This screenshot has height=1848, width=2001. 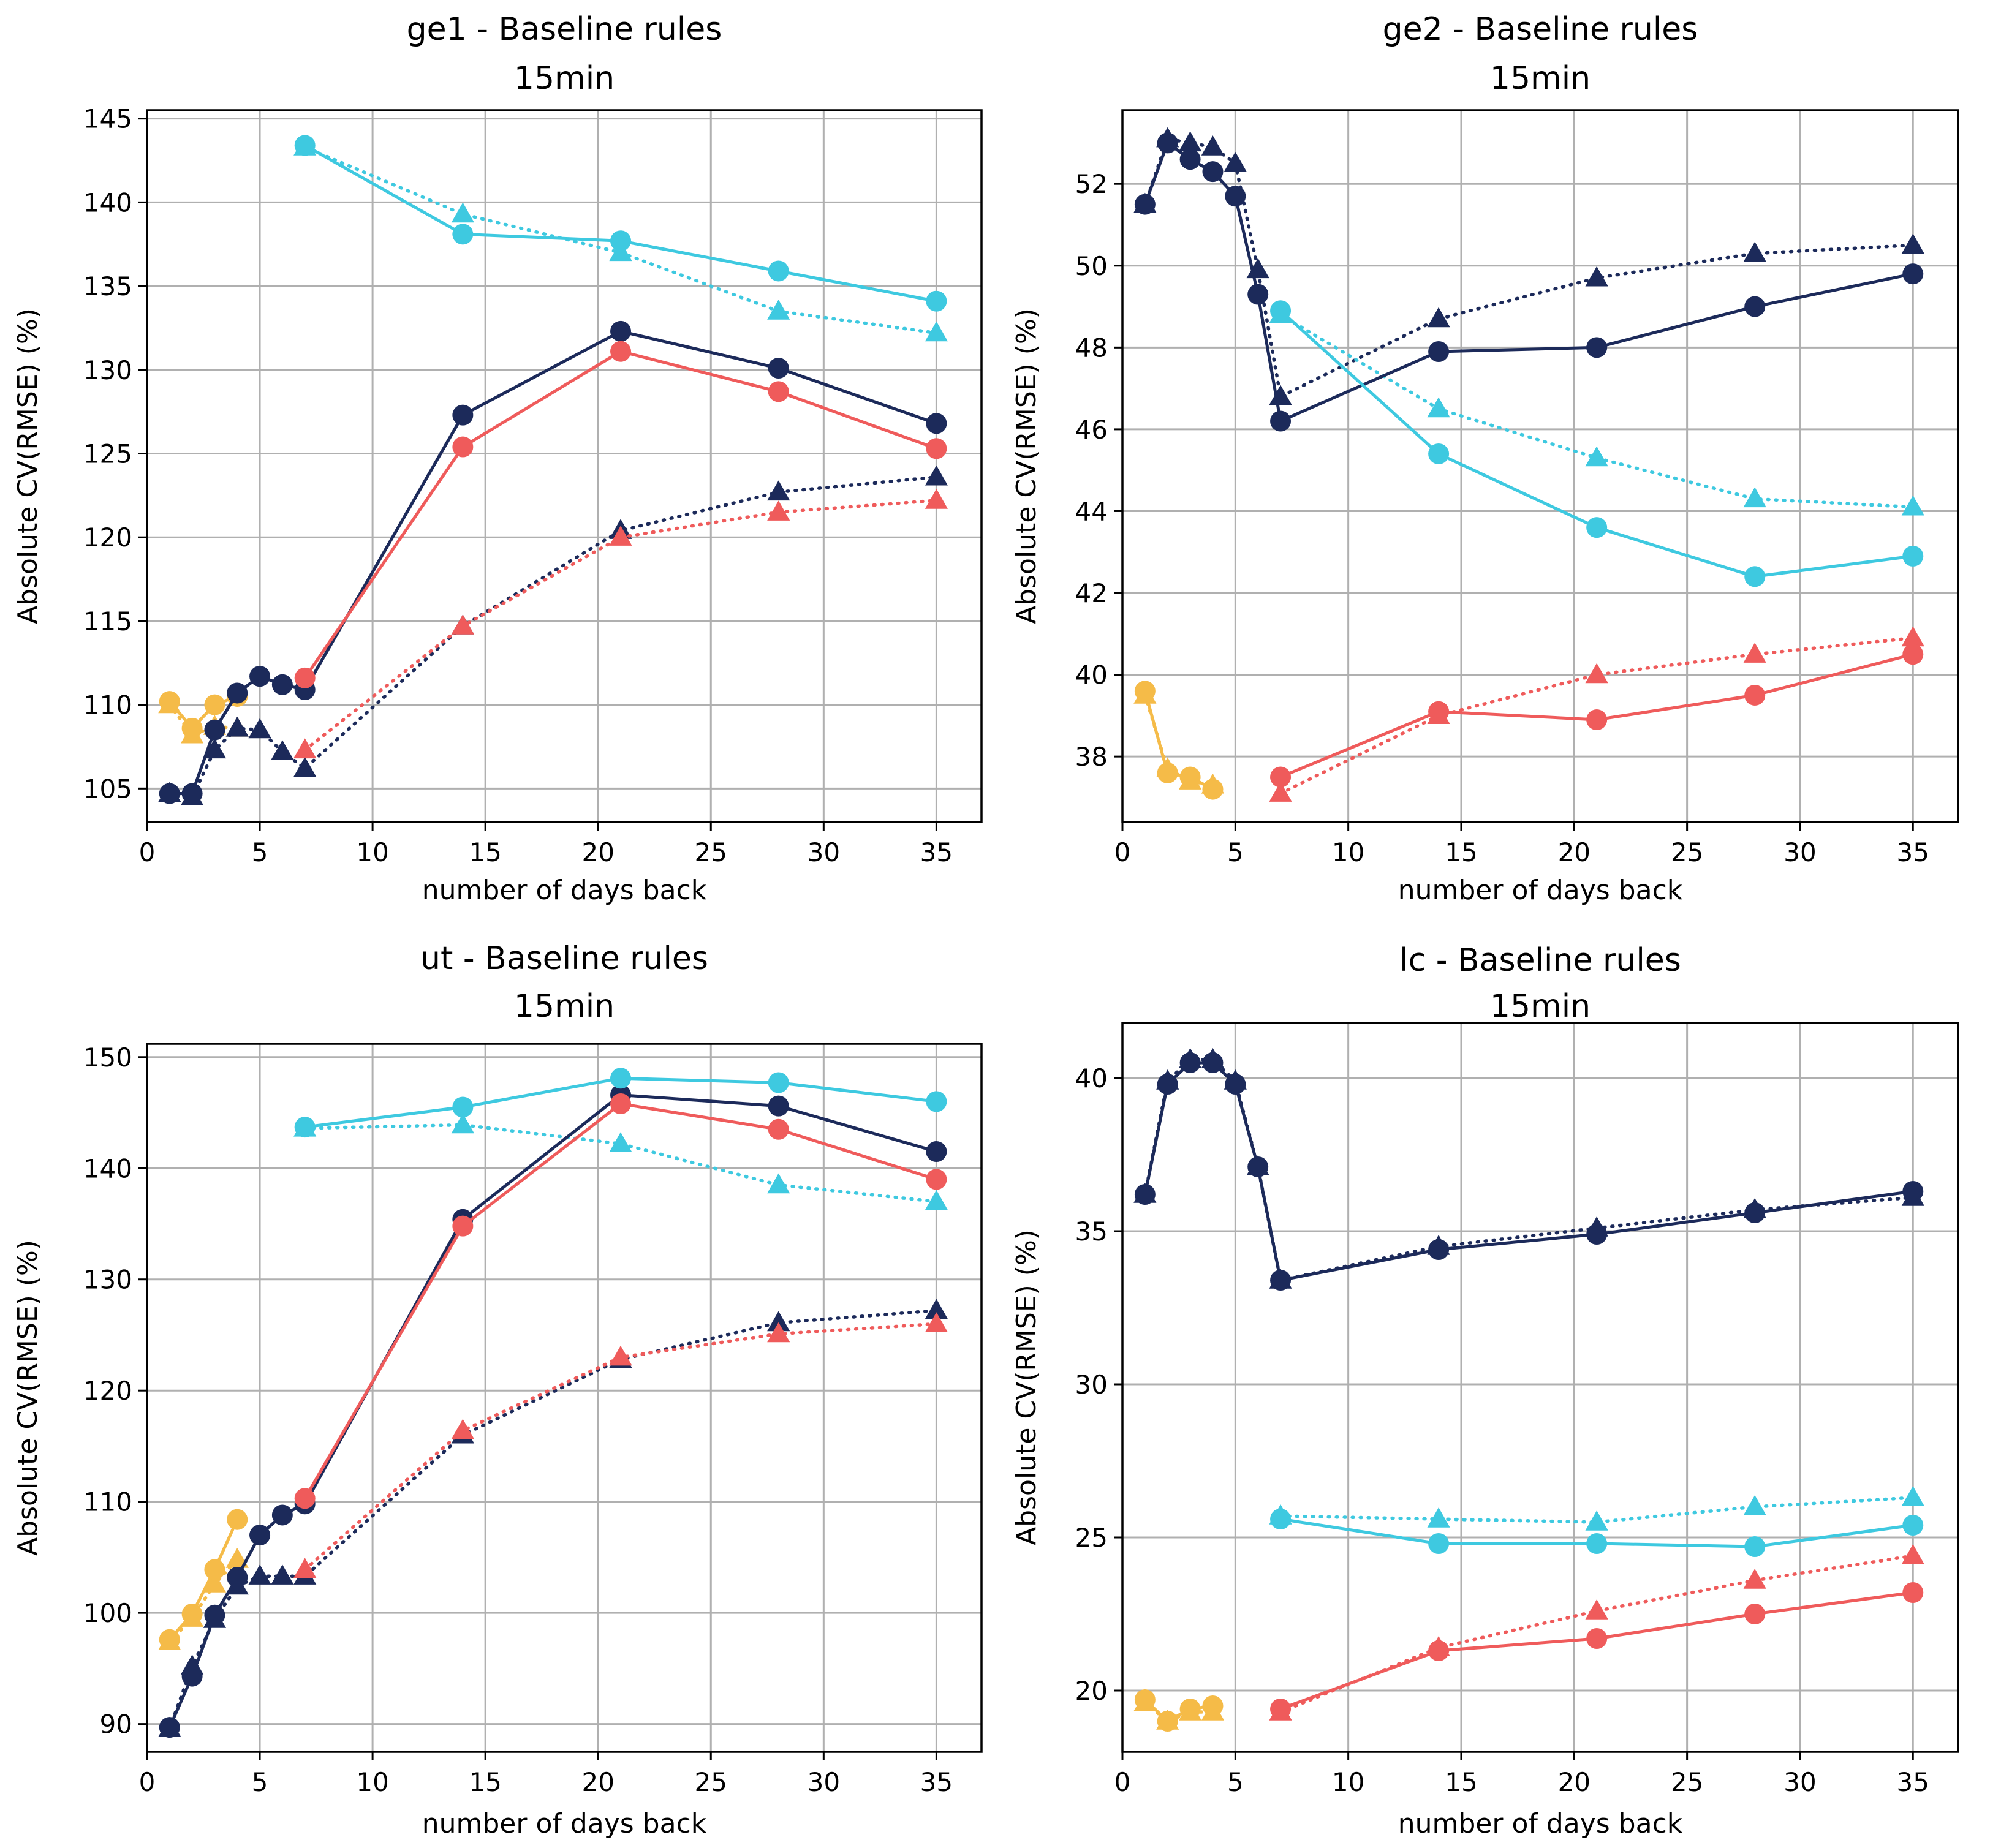 I want to click on y-tick-label: 135, so click(x=107, y=286).